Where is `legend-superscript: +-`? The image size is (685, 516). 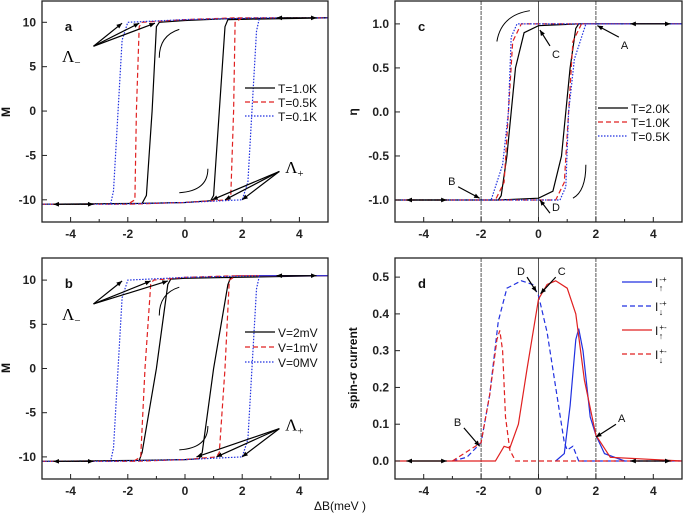
legend-superscript: +- is located at coordinates (663, 327).